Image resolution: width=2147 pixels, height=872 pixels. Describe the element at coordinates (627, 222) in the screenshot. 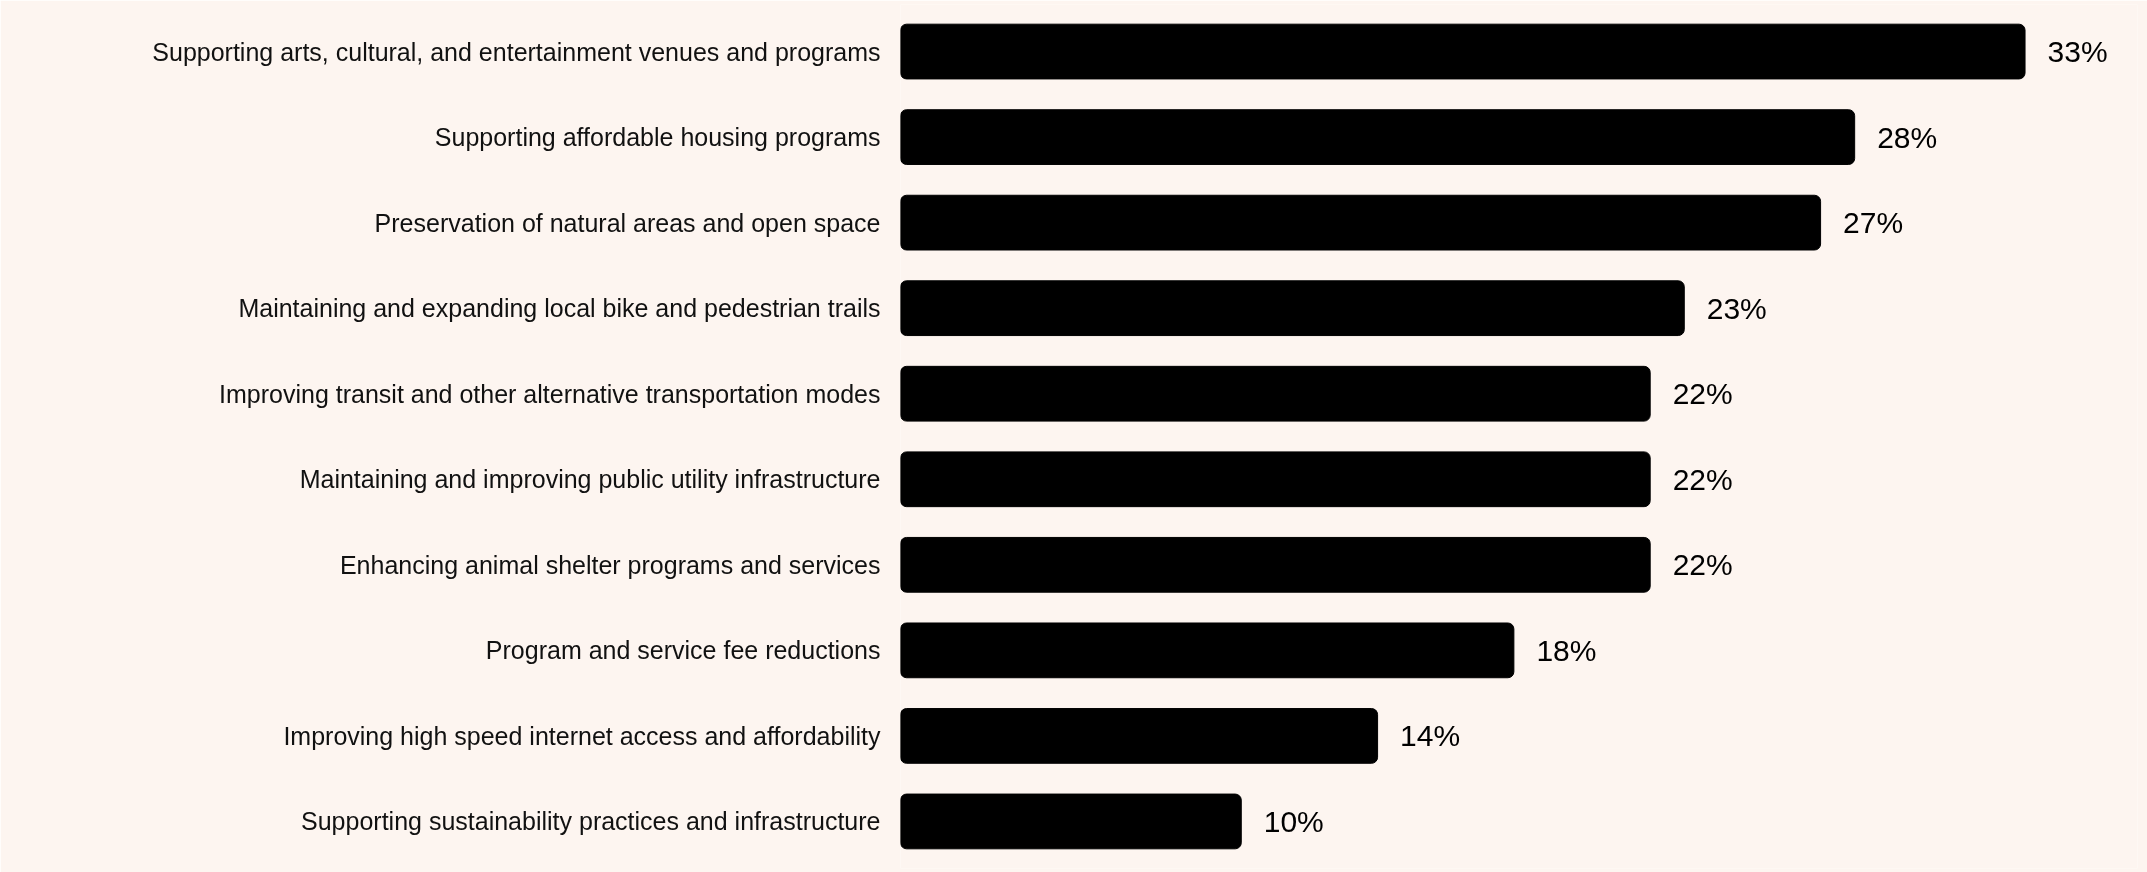

I see `y-tick-label: Preservation of natural areas and open space` at that location.